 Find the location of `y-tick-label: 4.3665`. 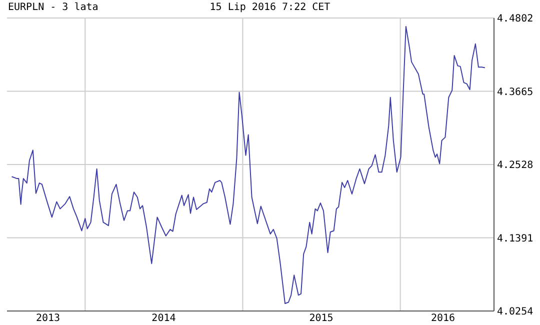

y-tick-label: 4.3665 is located at coordinates (515, 92).